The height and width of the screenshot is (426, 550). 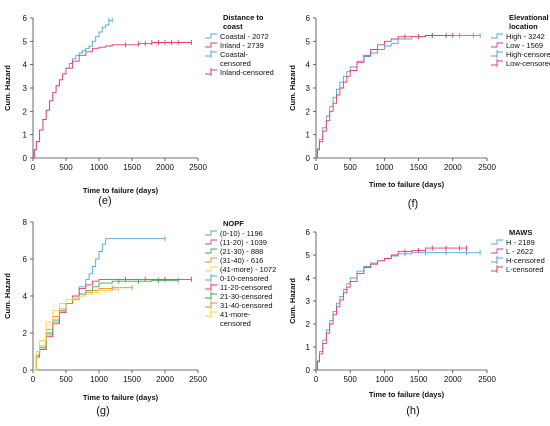 I want to click on figure-caption: (f), so click(x=413, y=204).